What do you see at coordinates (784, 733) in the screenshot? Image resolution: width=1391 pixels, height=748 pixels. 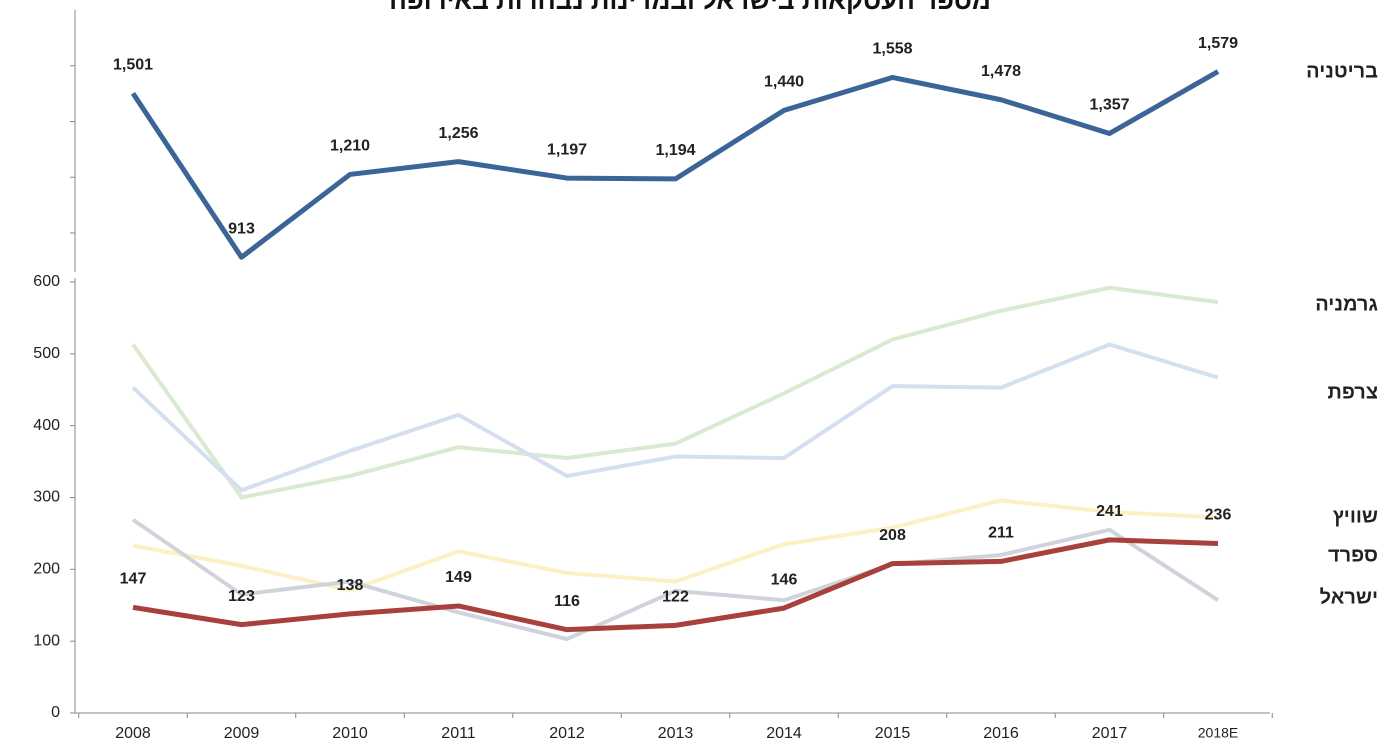 I see `x-tick-label: 2014` at bounding box center [784, 733].